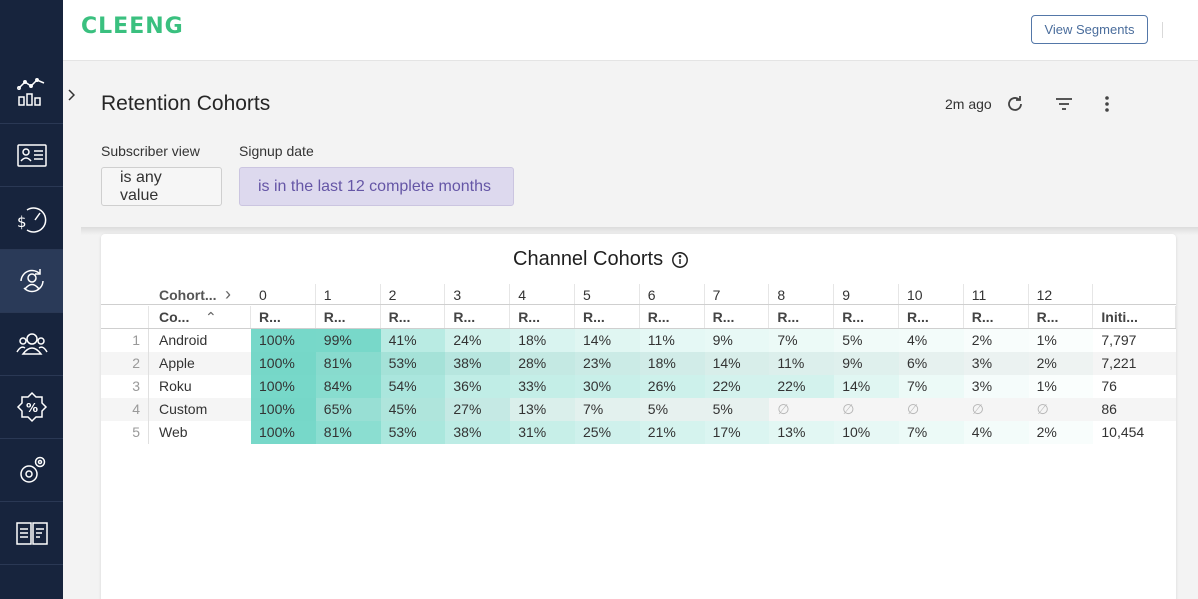  I want to click on card-title-wrap: Channel Cohorts, so click(601, 259).